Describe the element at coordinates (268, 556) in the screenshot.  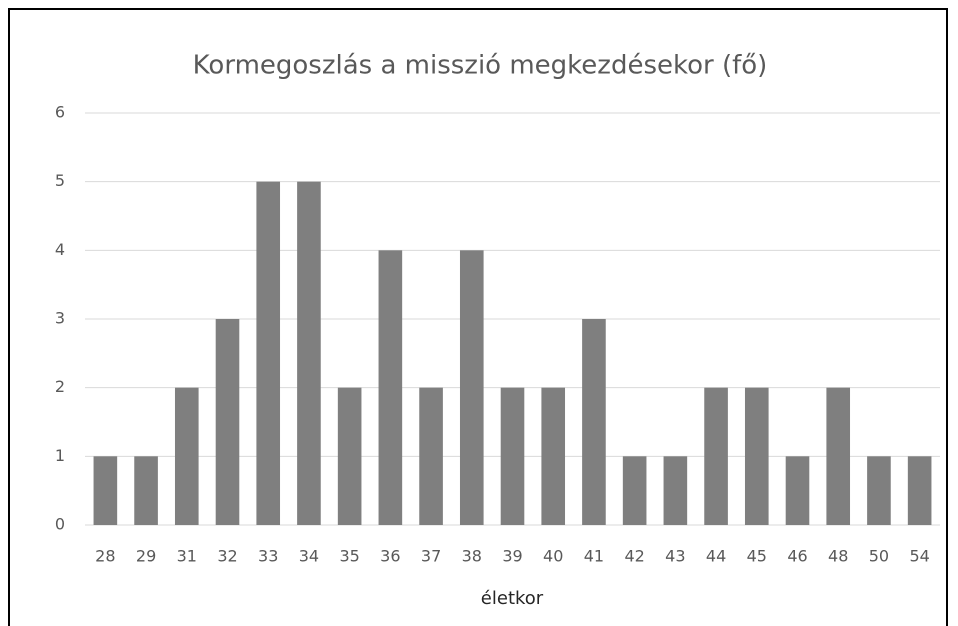
I see `x-tick-label: 33` at that location.